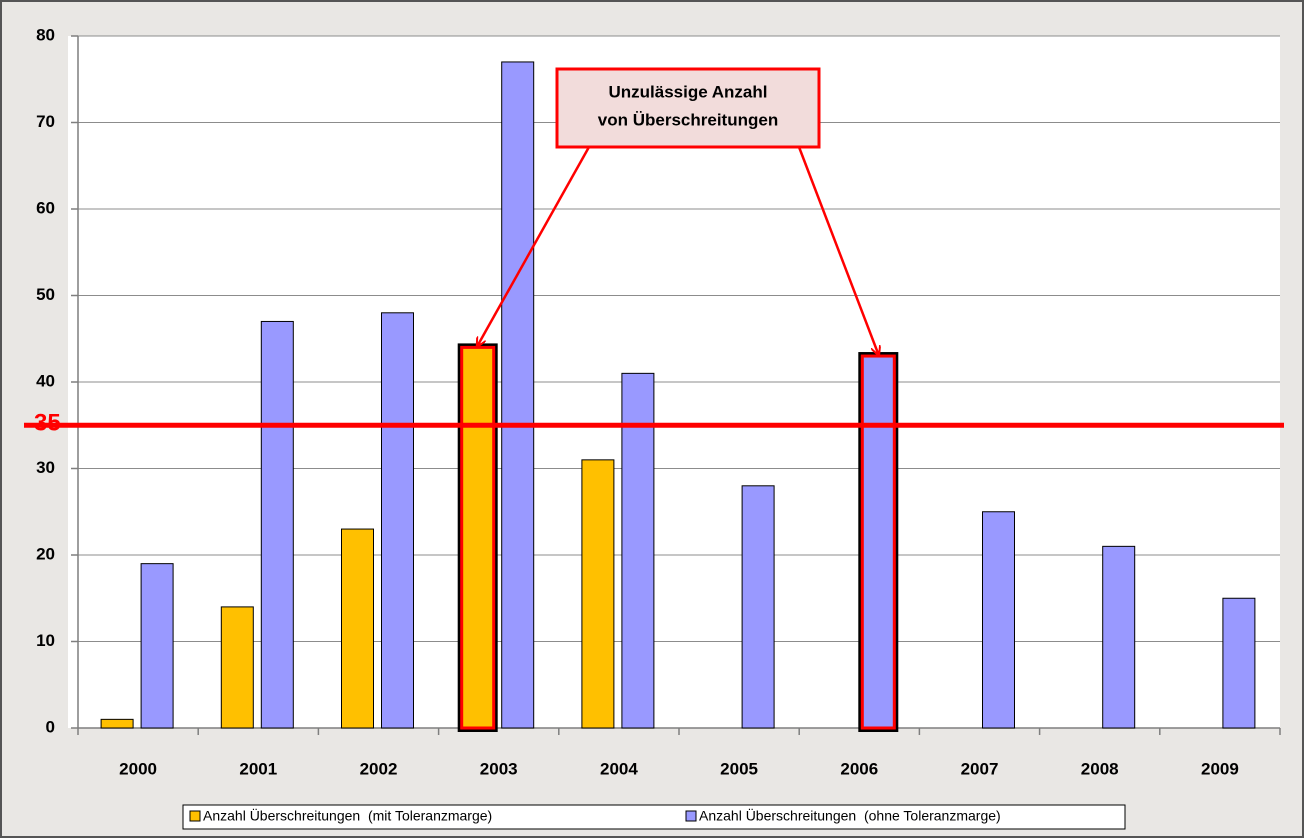  What do you see at coordinates (45, 207) in the screenshot?
I see `y-tick-label: 60` at bounding box center [45, 207].